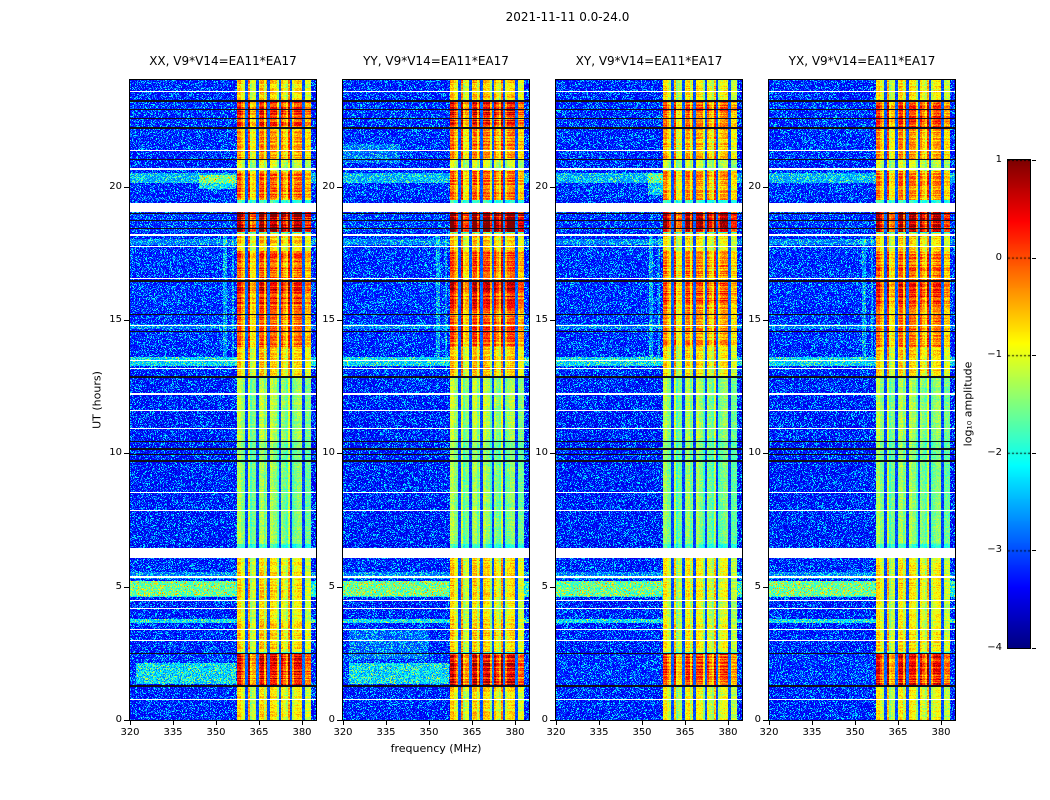 The height and width of the screenshot is (800, 1050). I want to click on spectrogram-canvas-yy, so click(436, 400).